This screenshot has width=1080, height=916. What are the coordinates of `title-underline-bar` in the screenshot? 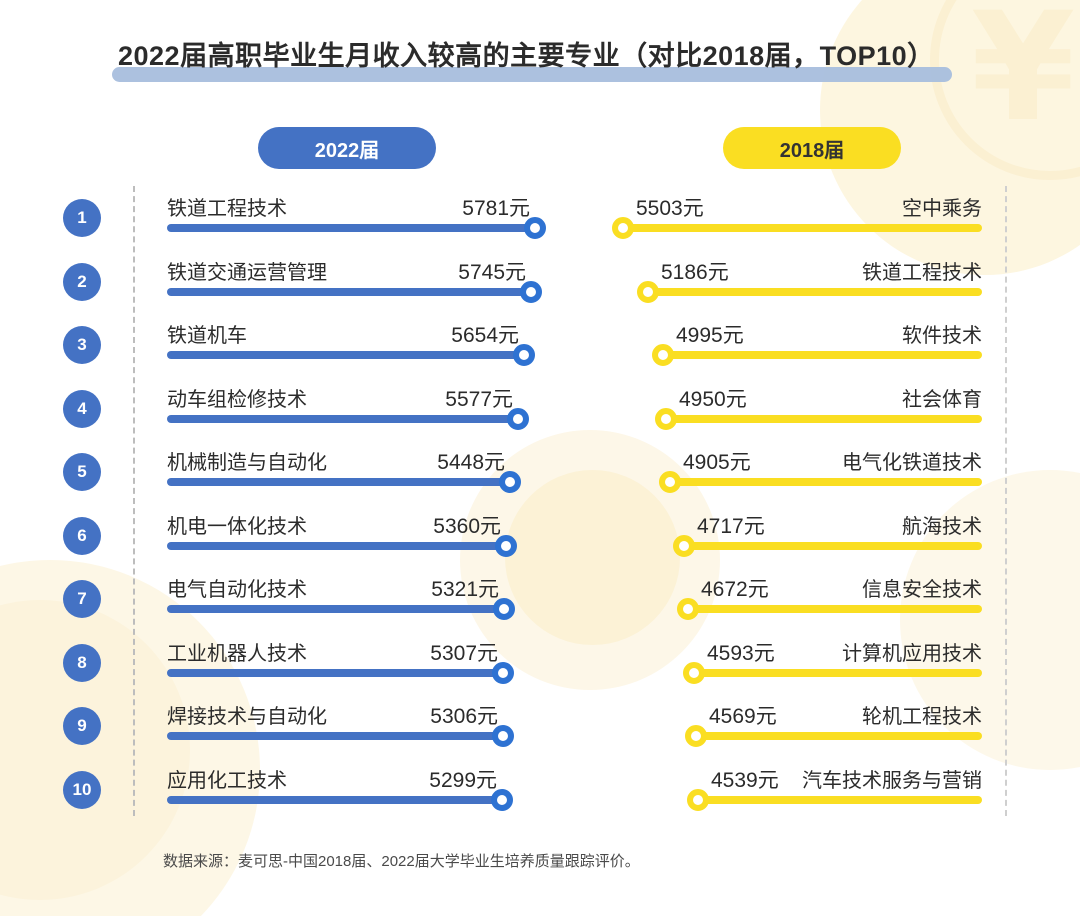 It's located at (532, 74).